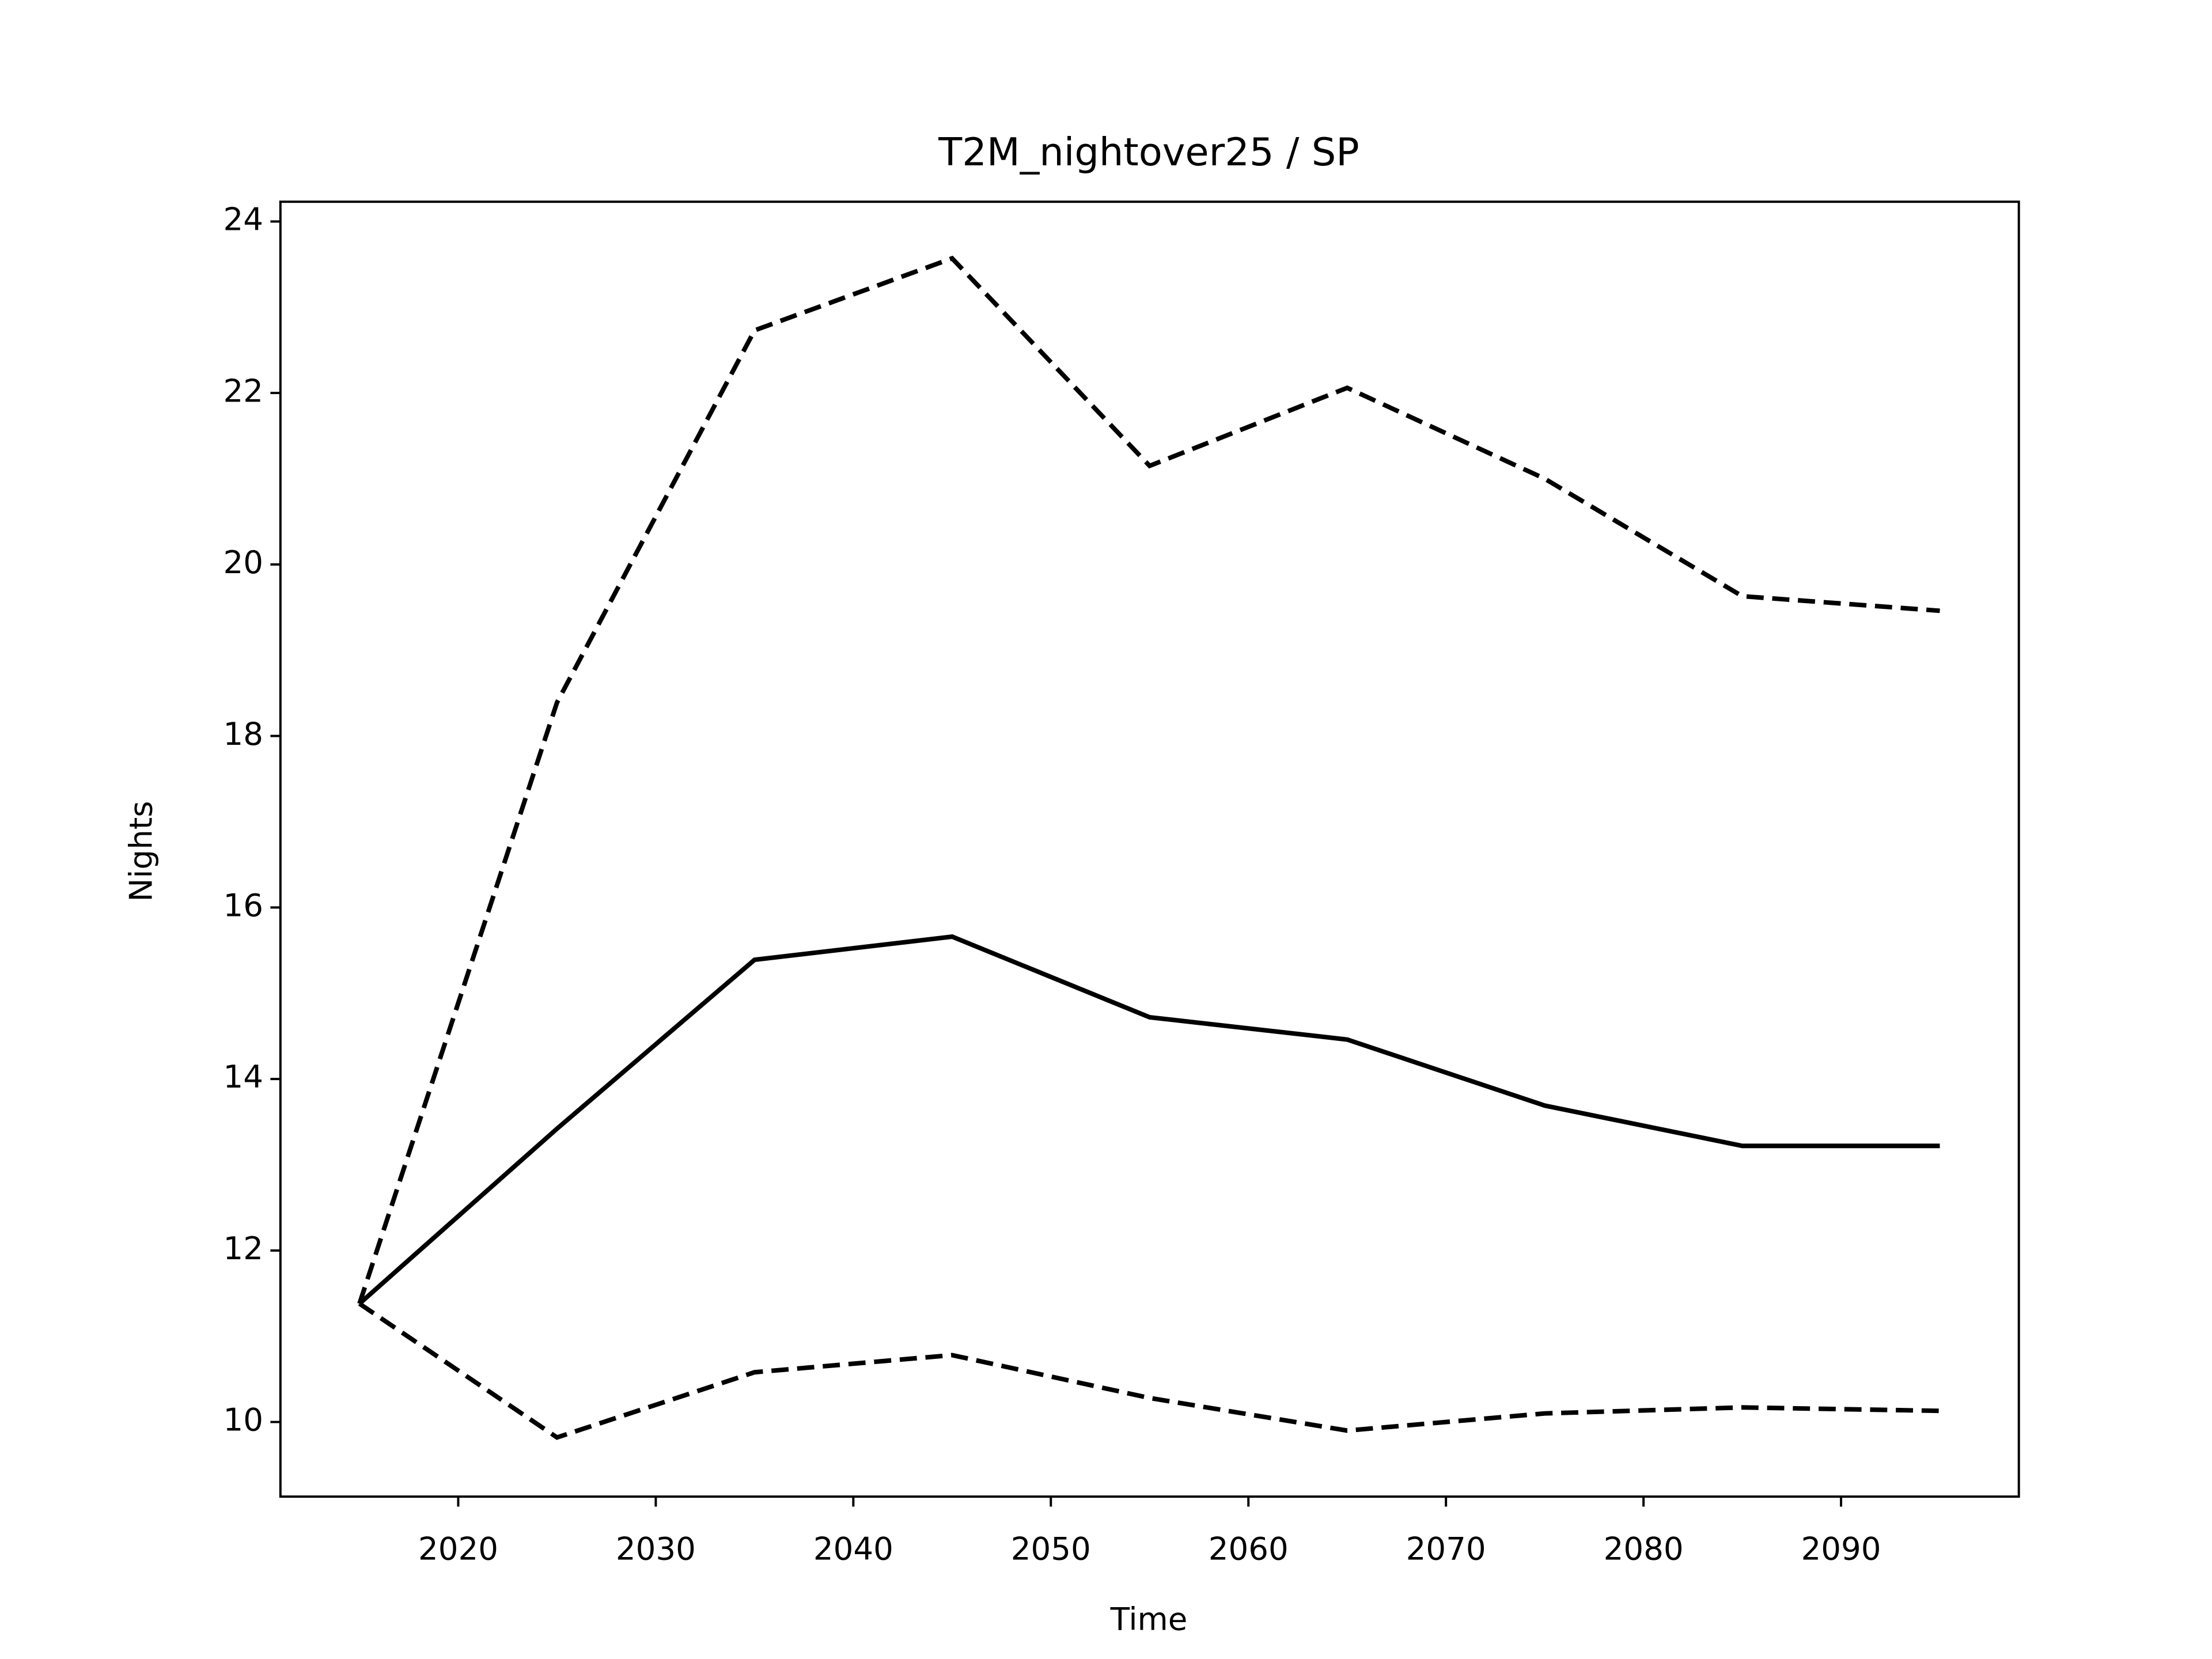  Describe the element at coordinates (244, 733) in the screenshot. I see `y-tick-label: 18` at that location.